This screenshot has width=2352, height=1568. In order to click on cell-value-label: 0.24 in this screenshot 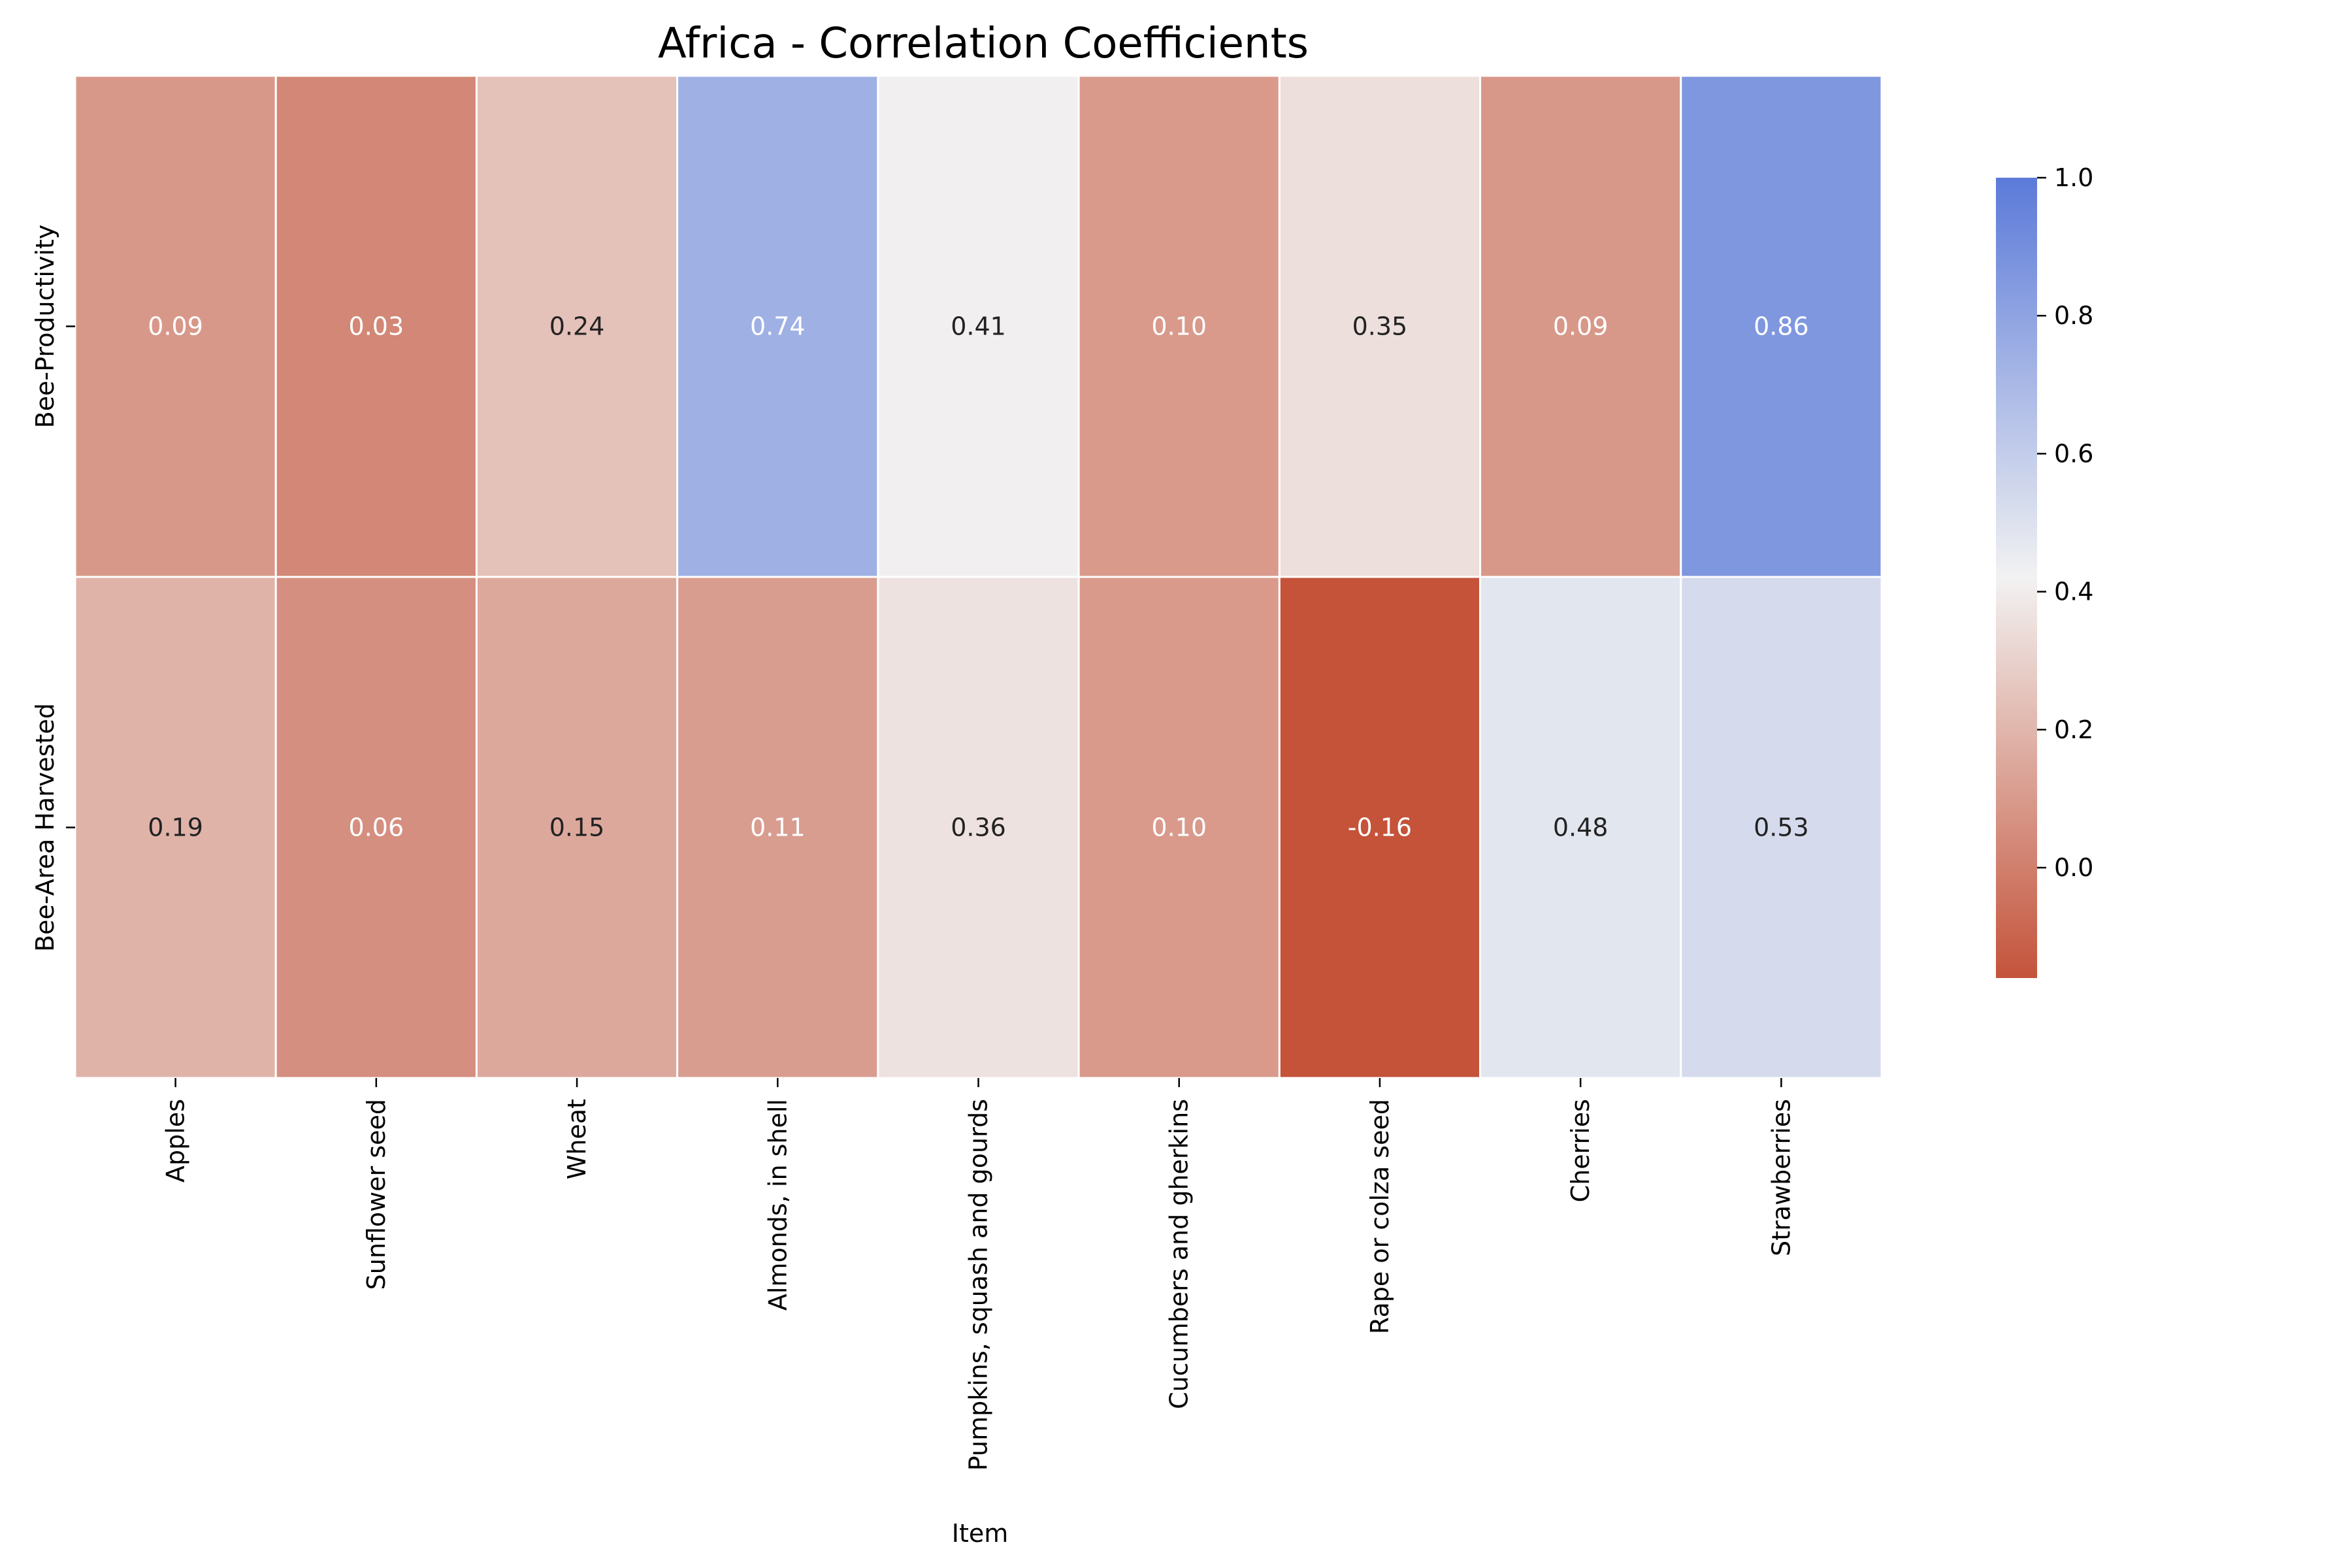, I will do `click(577, 326)`.